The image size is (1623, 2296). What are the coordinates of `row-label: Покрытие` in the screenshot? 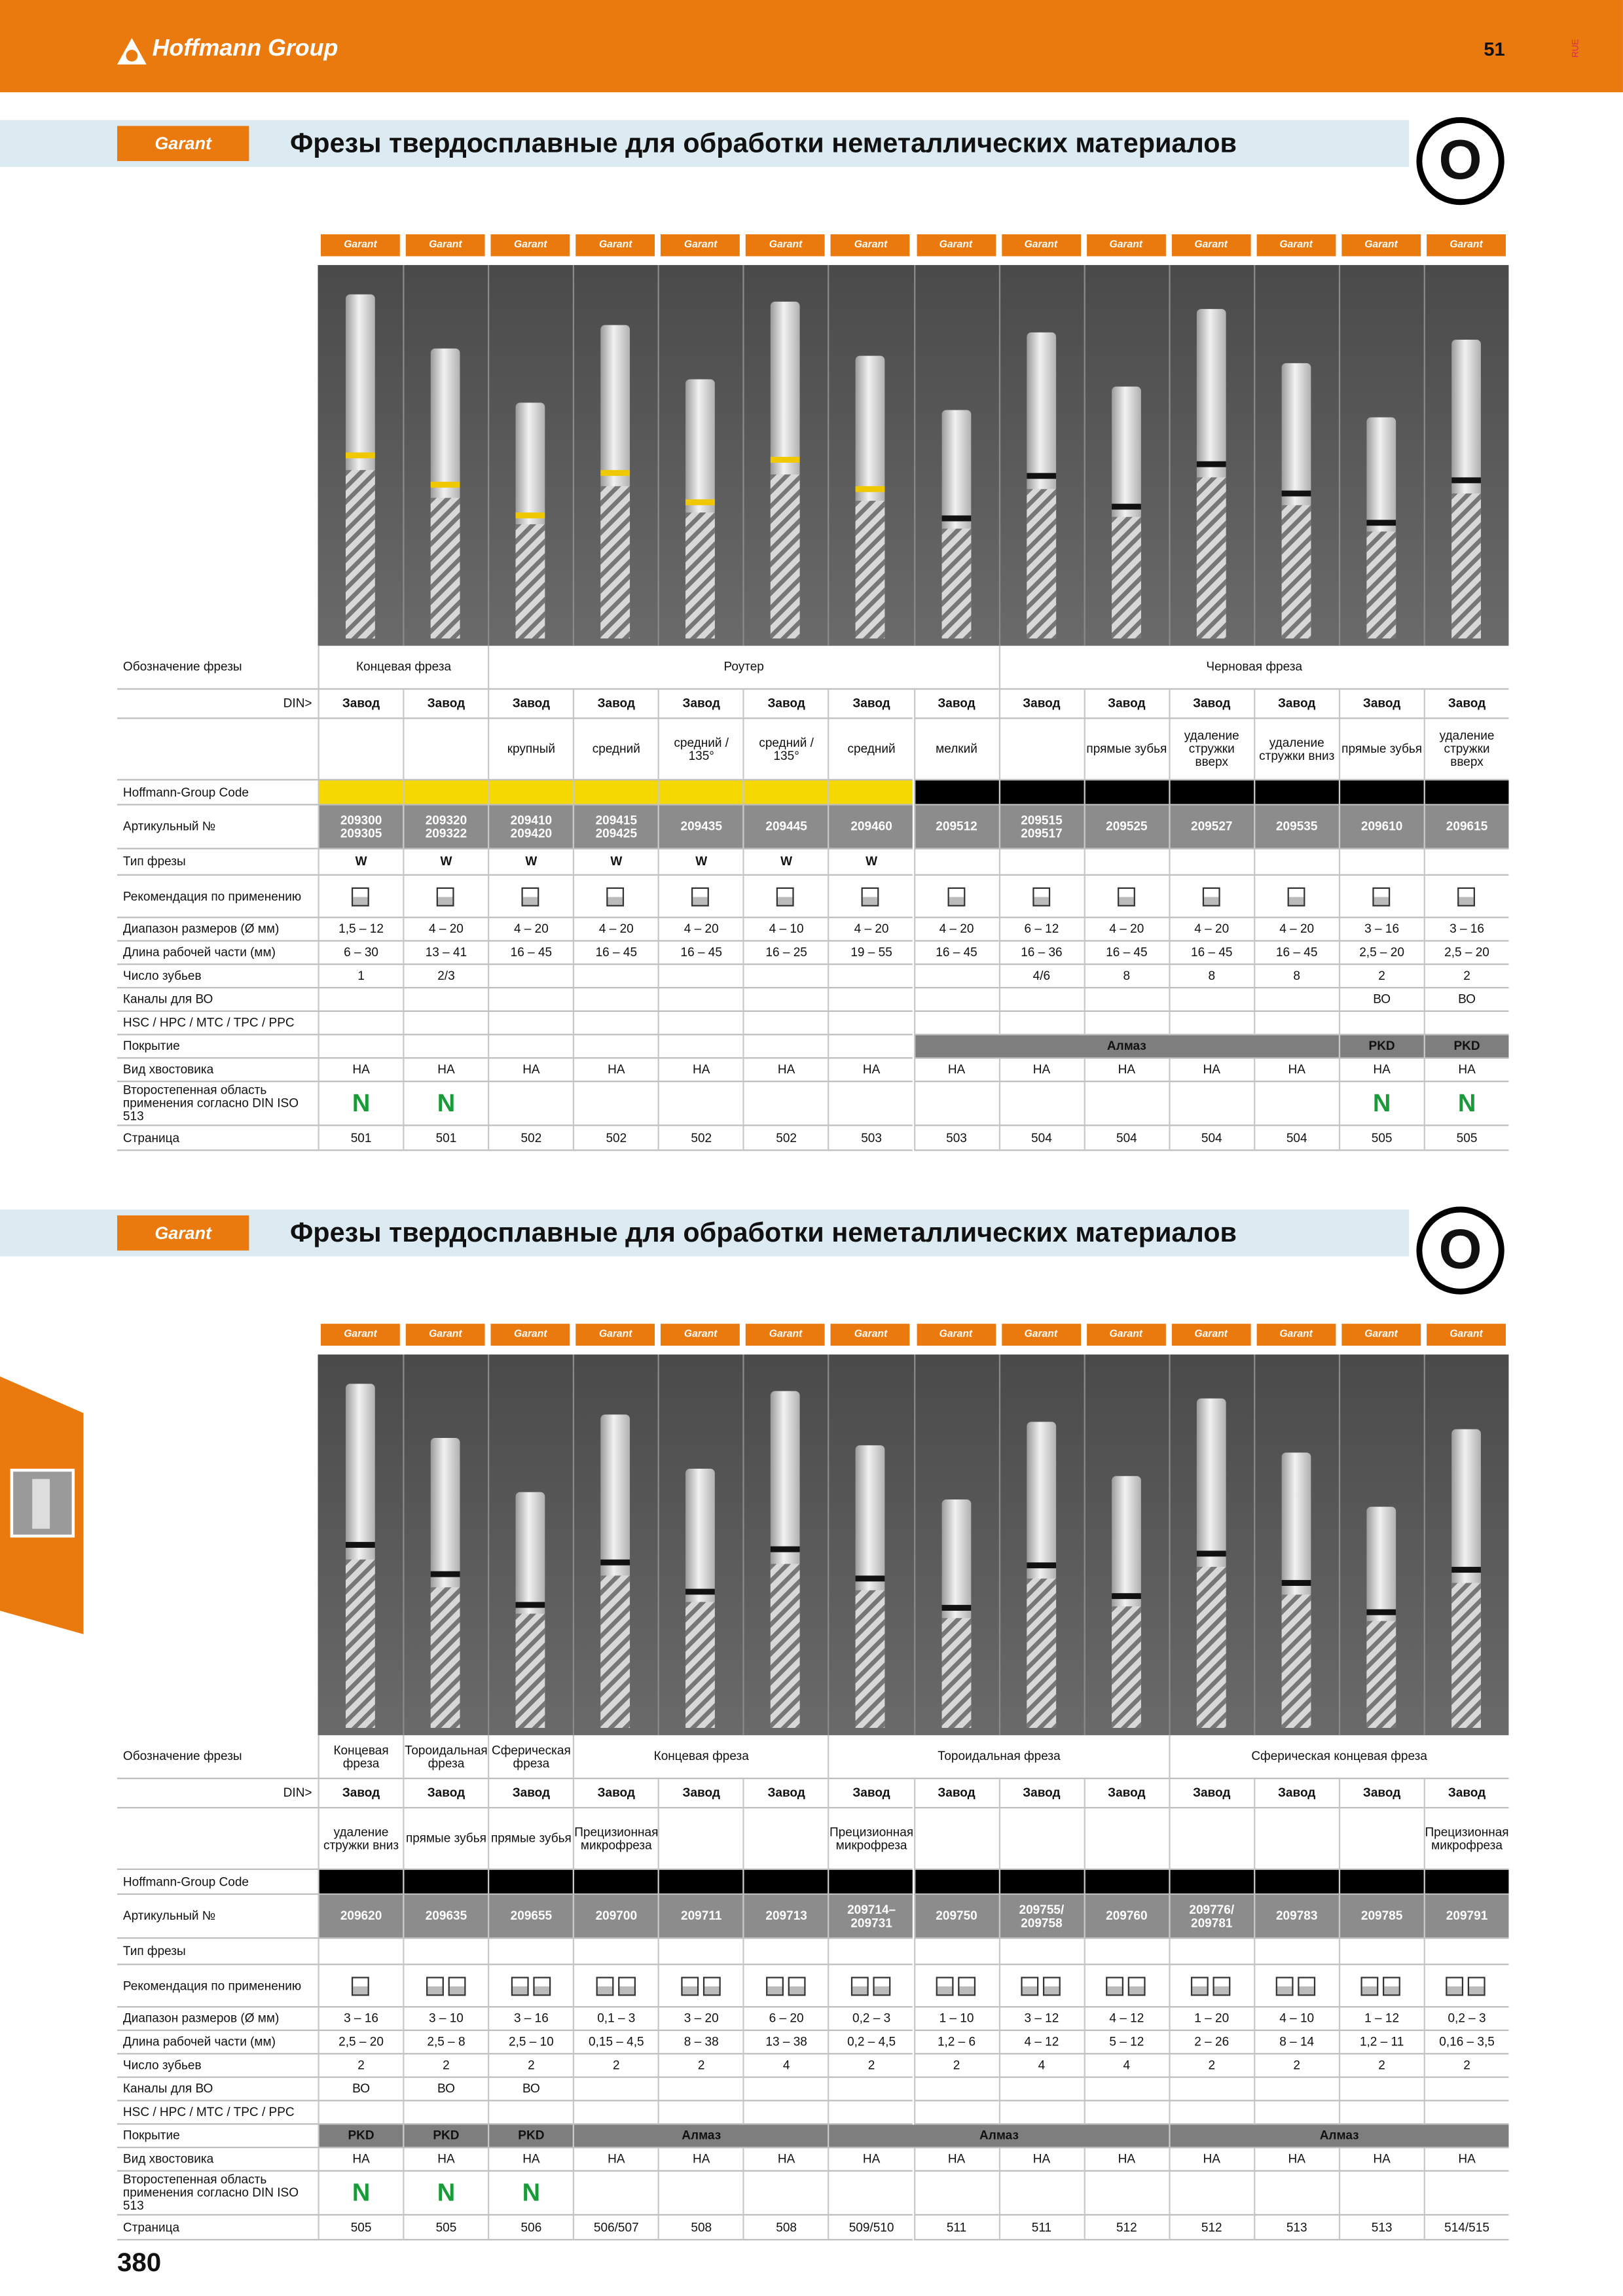 It's located at (217, 2137).